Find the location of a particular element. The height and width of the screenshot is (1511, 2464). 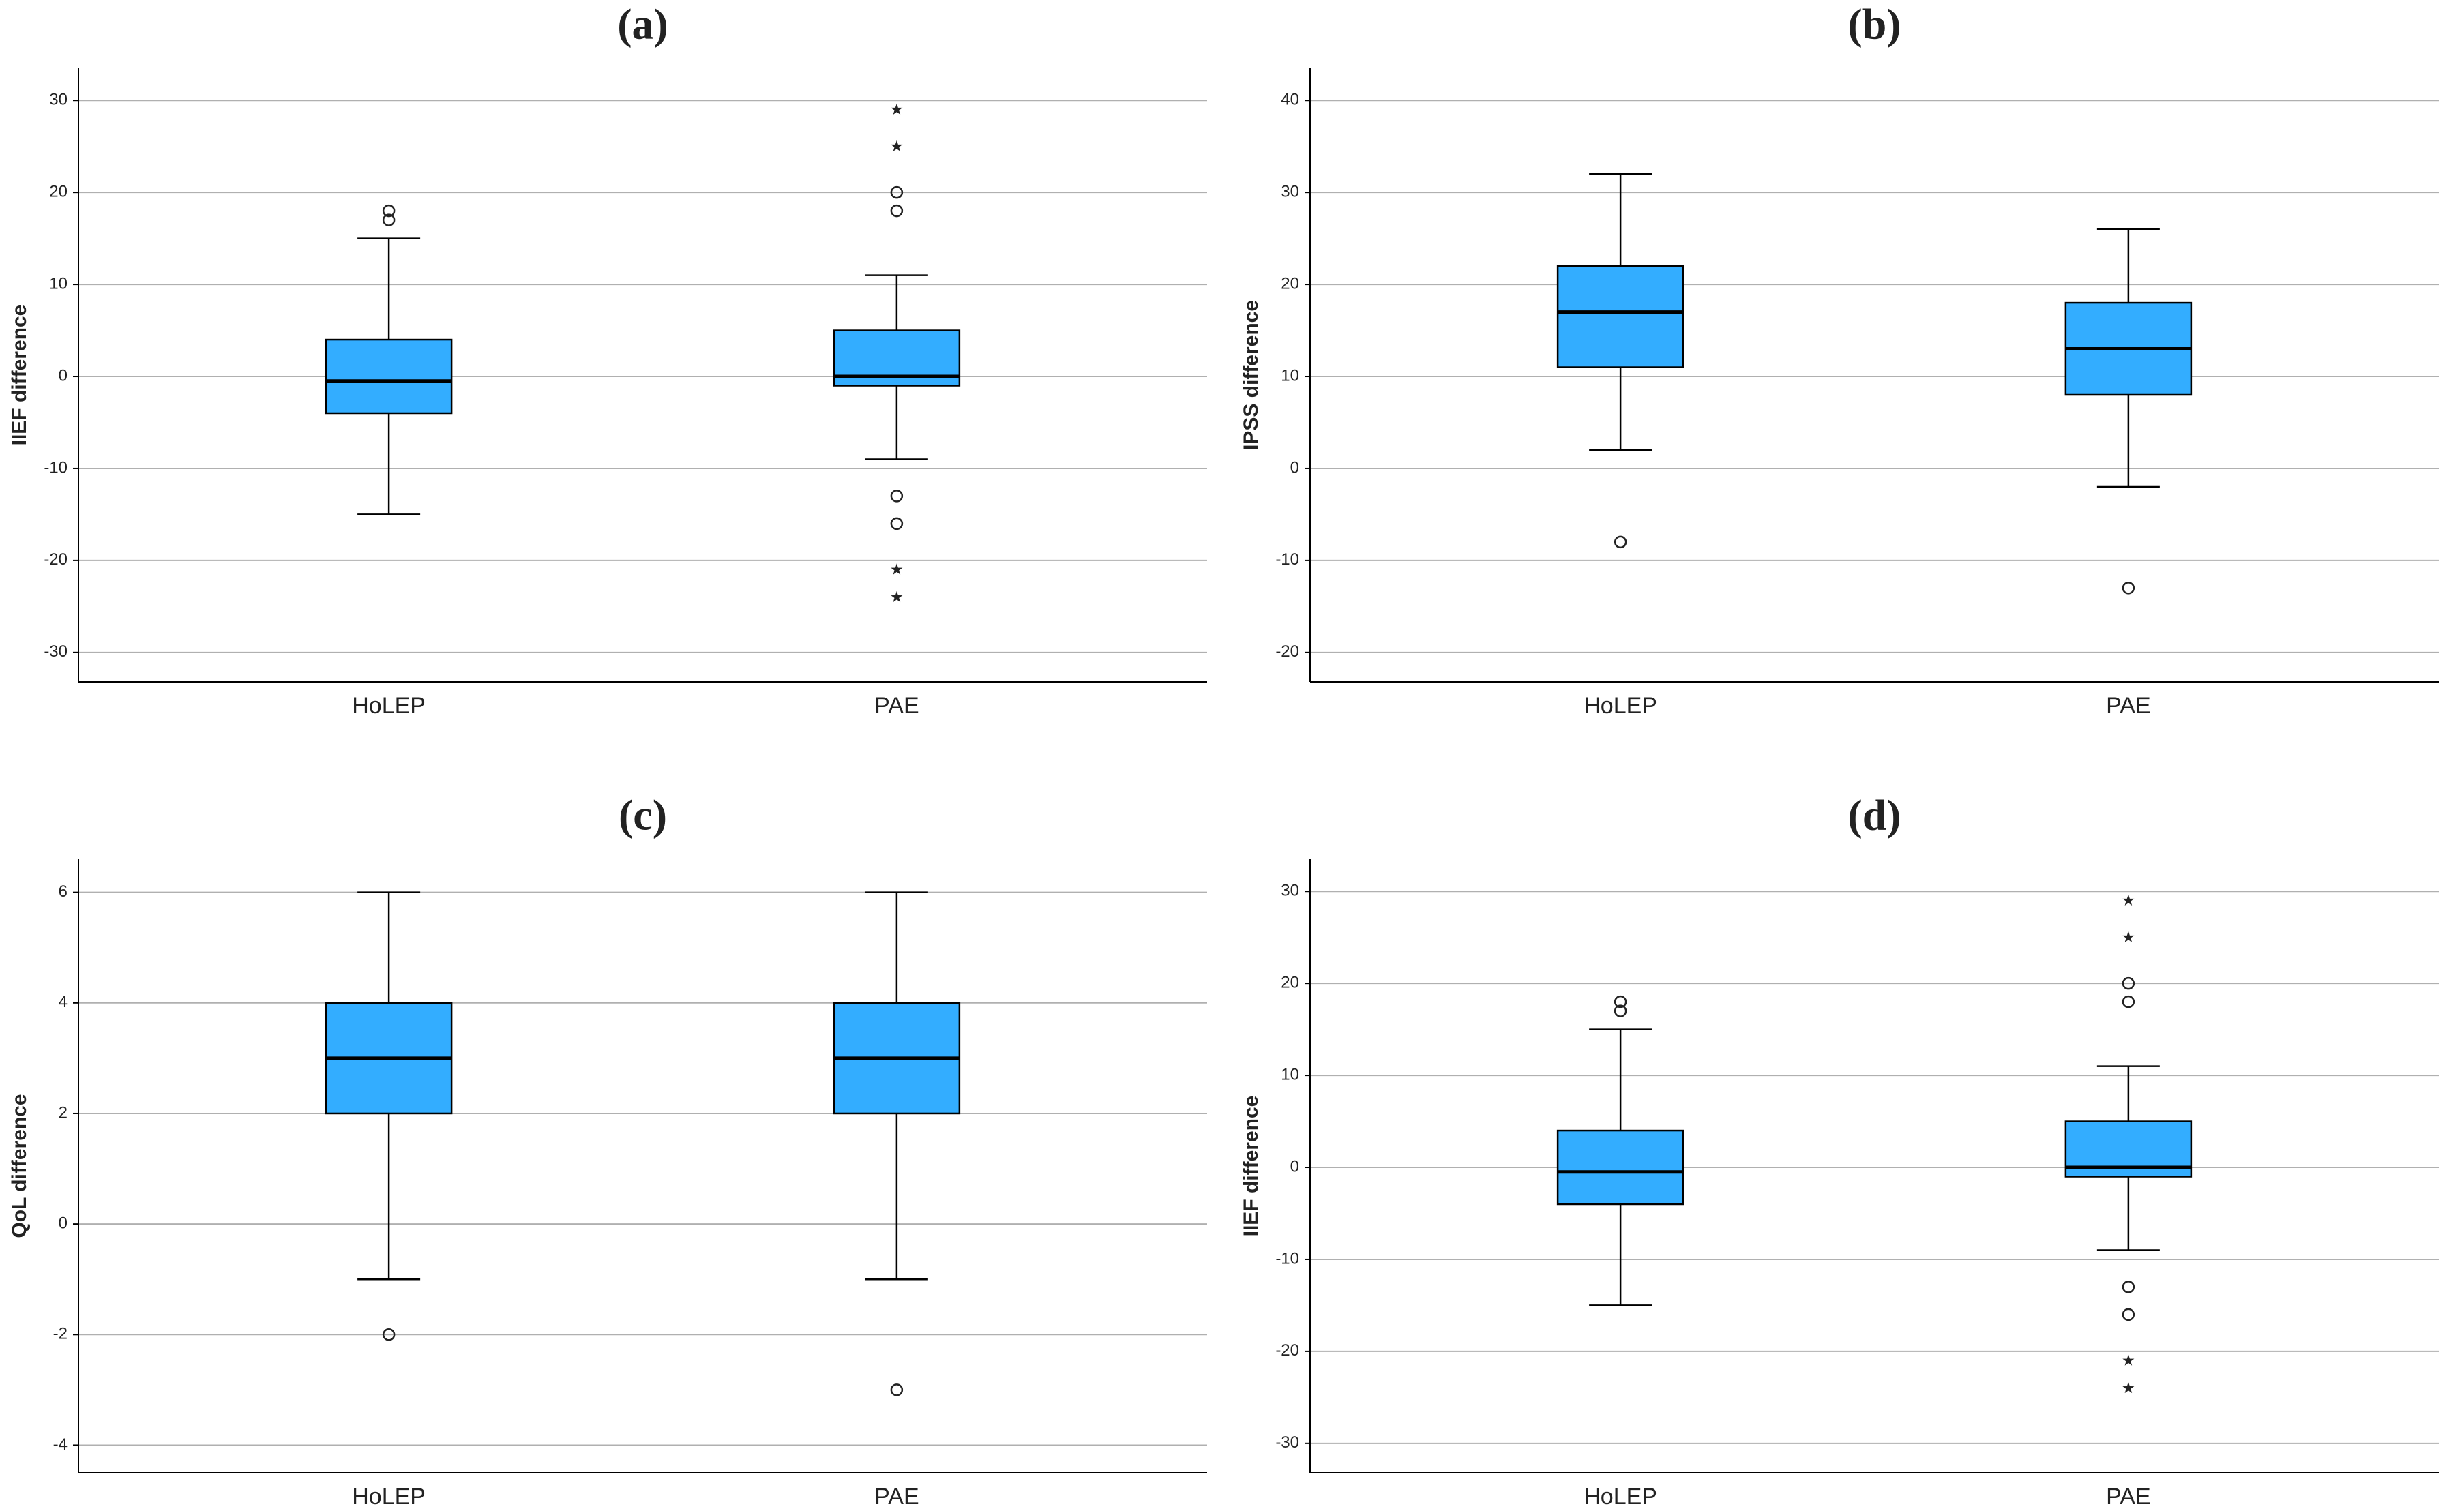

panel-title: (b) is located at coordinates (1874, 24).